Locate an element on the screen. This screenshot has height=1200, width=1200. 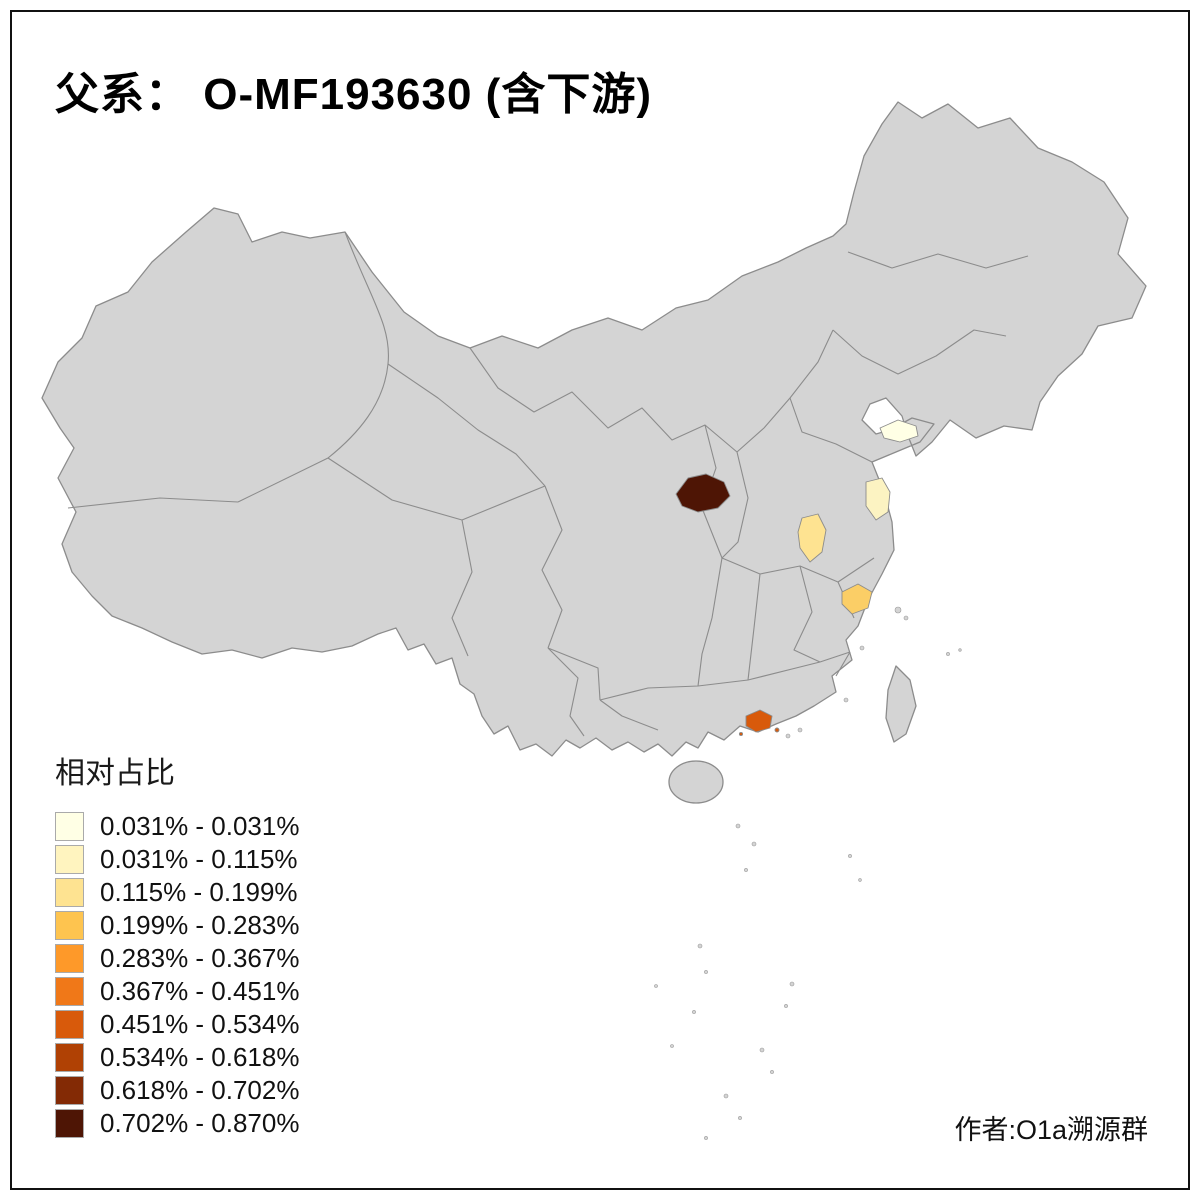
region-north-zhejiang is located at coordinates (857, 599).